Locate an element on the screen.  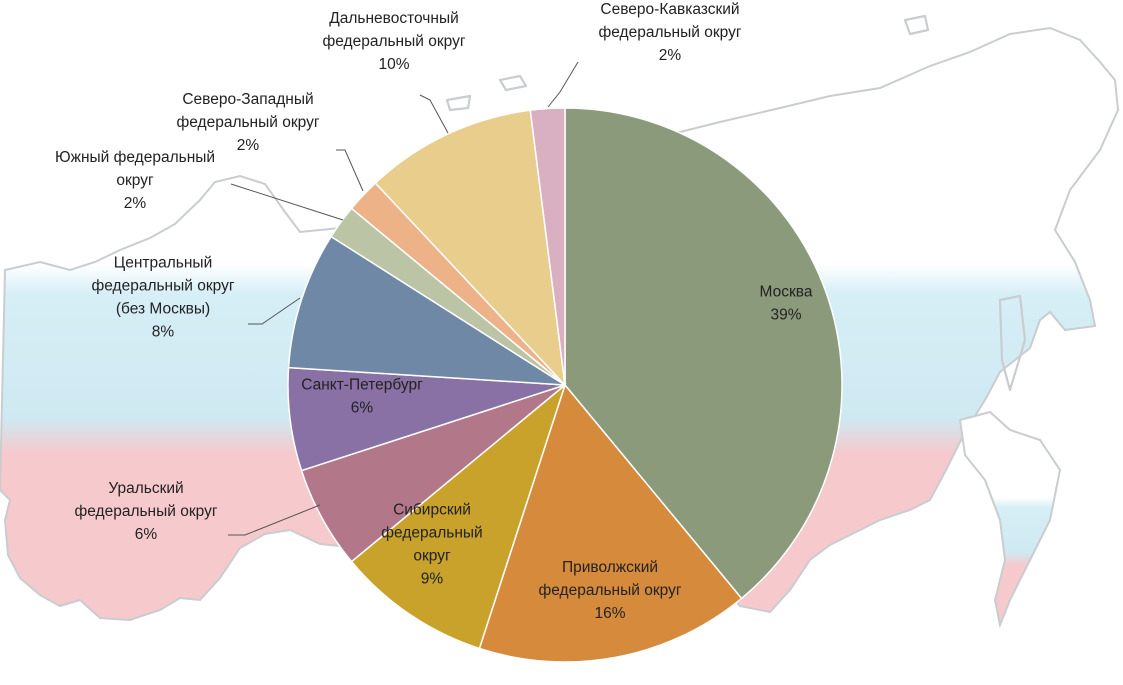
slice-label-4: Санкт-Петербург 6% is located at coordinates (362, 397).